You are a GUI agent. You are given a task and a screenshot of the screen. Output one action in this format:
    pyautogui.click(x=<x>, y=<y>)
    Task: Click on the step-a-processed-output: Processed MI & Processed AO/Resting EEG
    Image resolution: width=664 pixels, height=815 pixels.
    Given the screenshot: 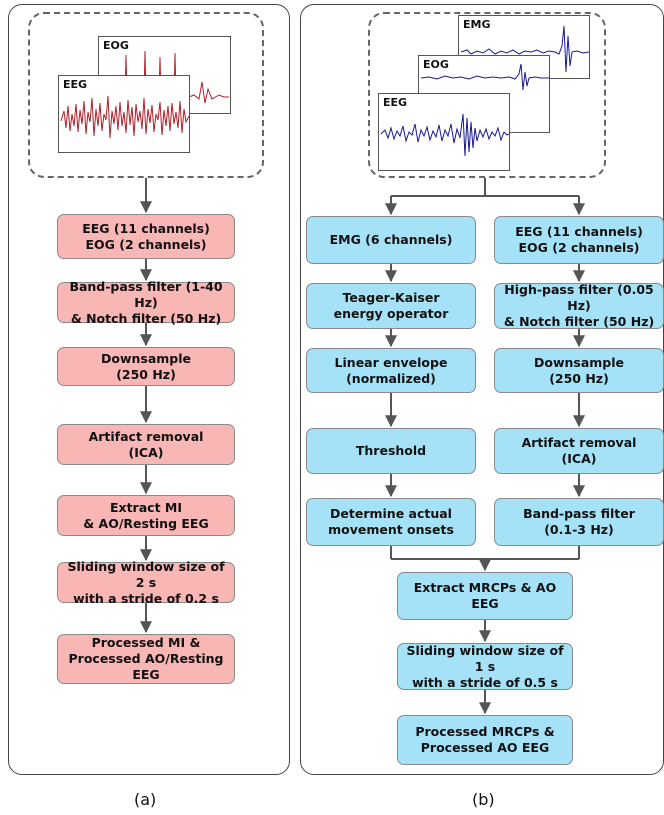 What is the action you would take?
    pyautogui.click(x=146, y=659)
    